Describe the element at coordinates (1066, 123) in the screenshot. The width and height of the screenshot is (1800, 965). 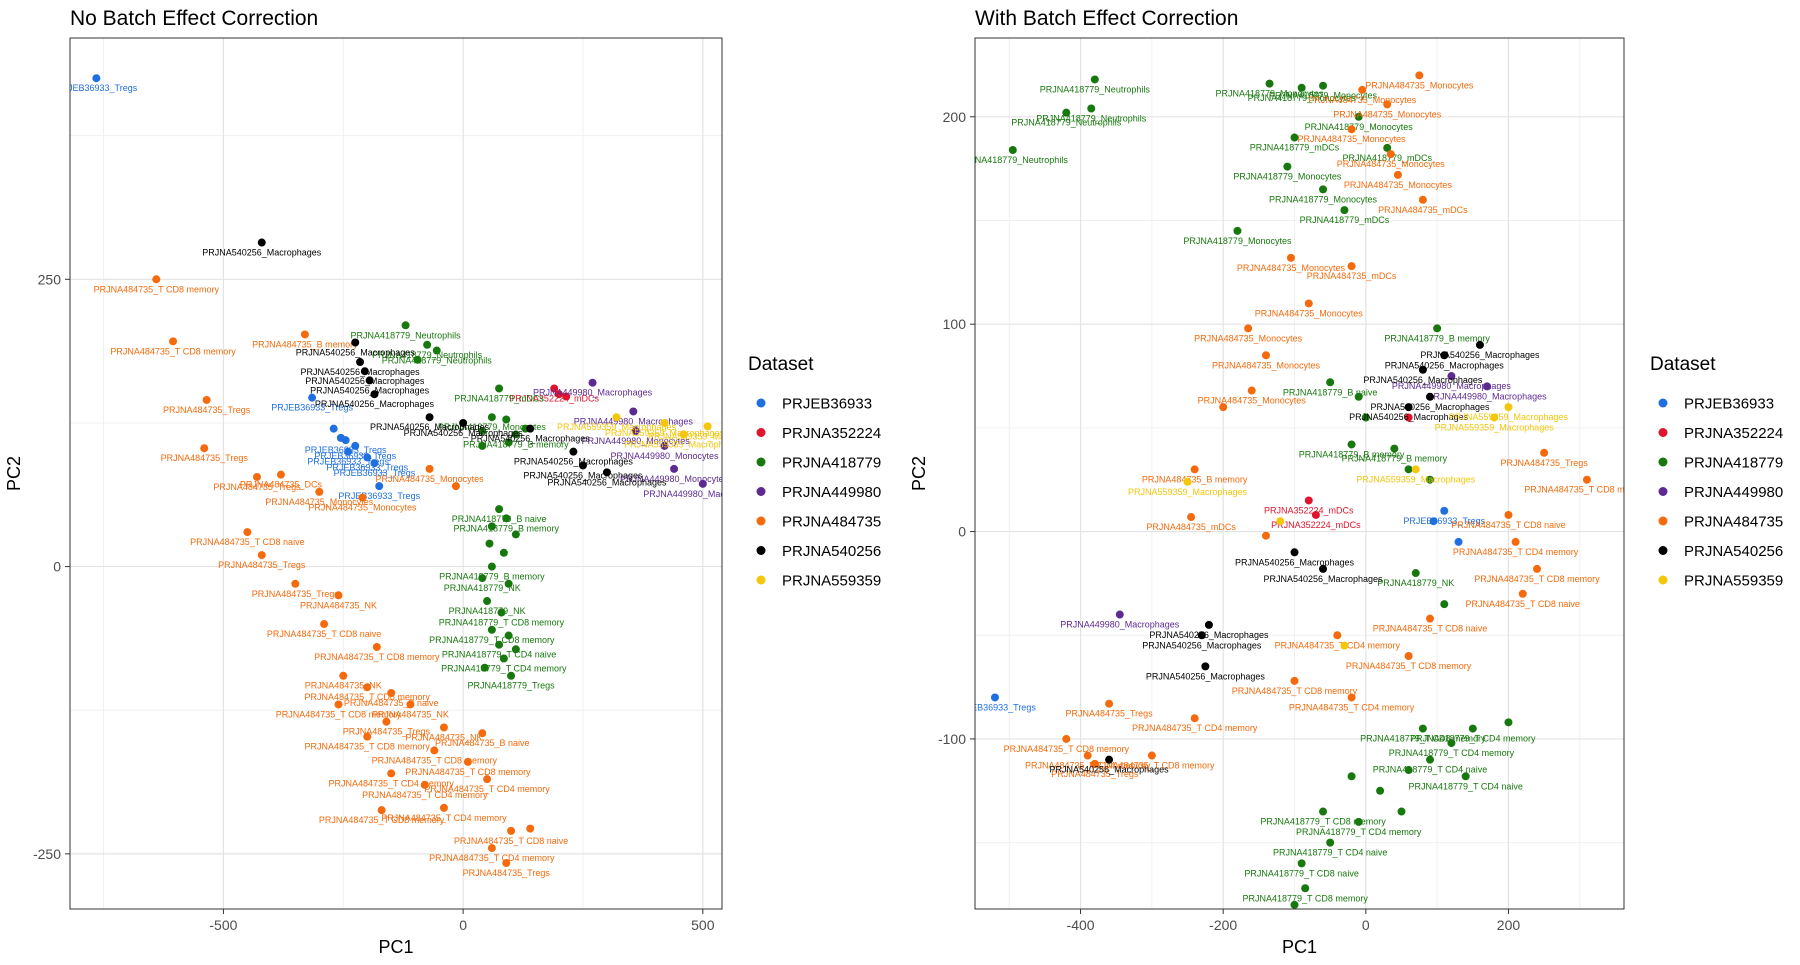
I see `point-label: PRJNA418779_Neutrophils` at that location.